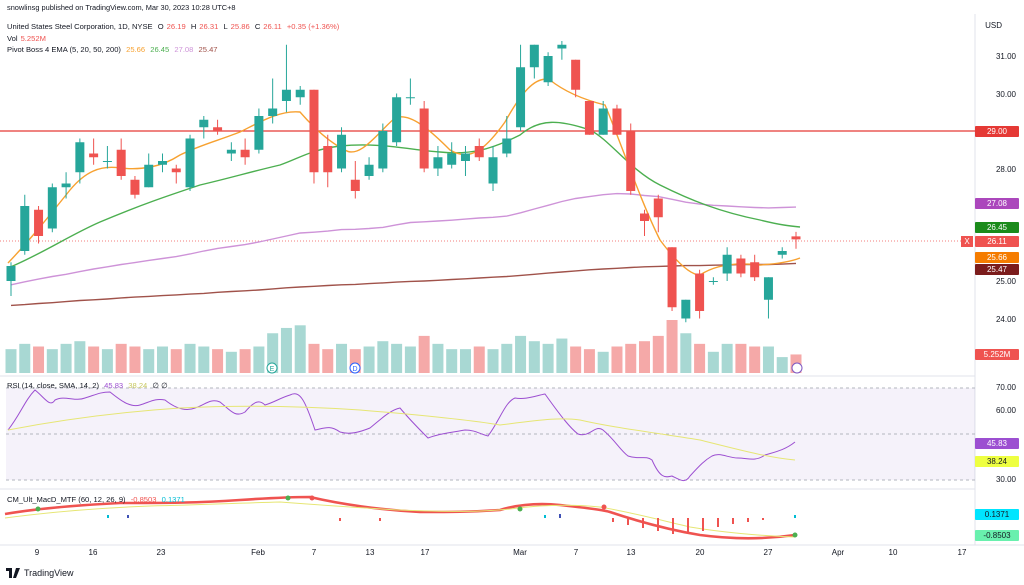  Describe the element at coordinates (53, 385) in the screenshot. I see `rsi-title: RSI (14, close, SMA, 14, 2)` at that location.